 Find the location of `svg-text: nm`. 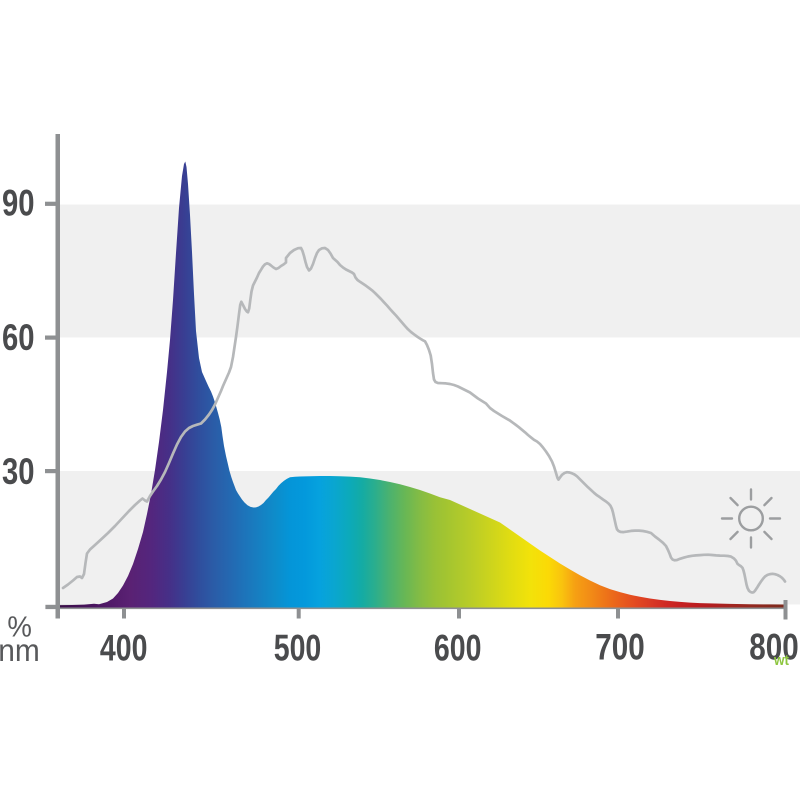

svg-text: nm is located at coordinates (20, 650).